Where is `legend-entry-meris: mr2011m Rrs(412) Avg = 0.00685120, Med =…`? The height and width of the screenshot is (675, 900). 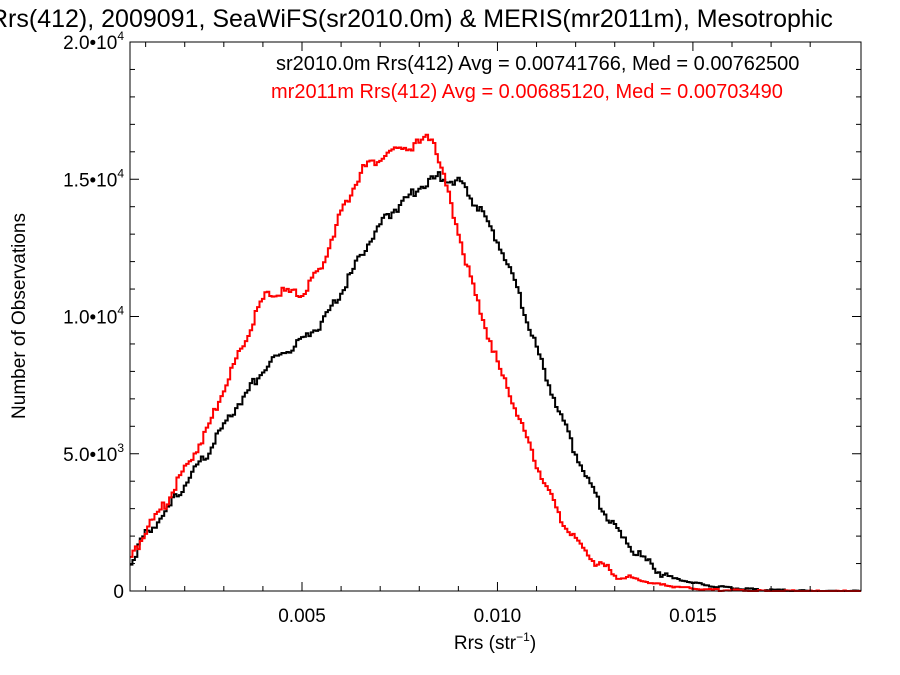 legend-entry-meris: mr2011m Rrs(412) Avg = 0.00685120, Med =… is located at coordinates (527, 92).